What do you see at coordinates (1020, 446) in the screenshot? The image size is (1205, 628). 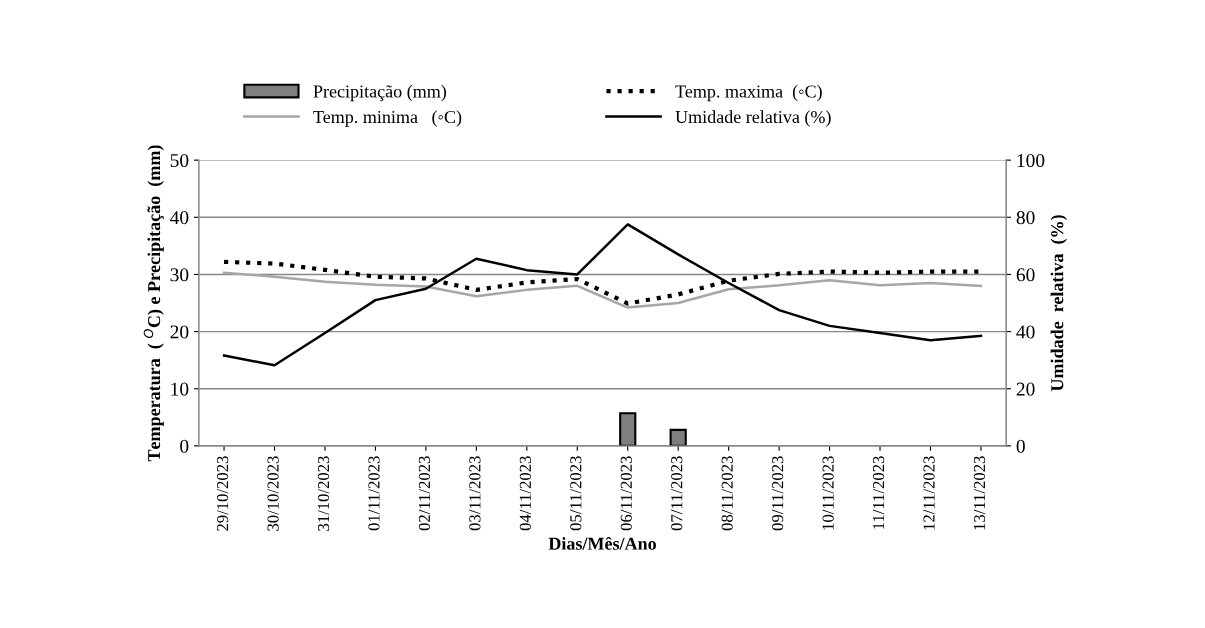 I see `y2-tick-label: 0` at bounding box center [1020, 446].